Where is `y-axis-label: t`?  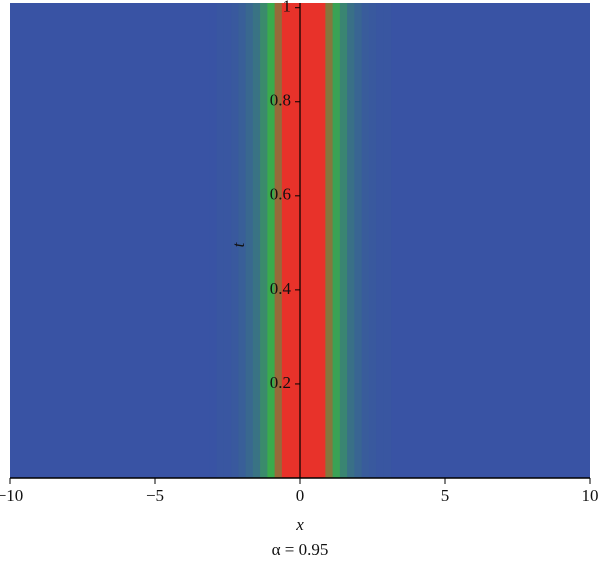
y-axis-label: t is located at coordinates (238, 244).